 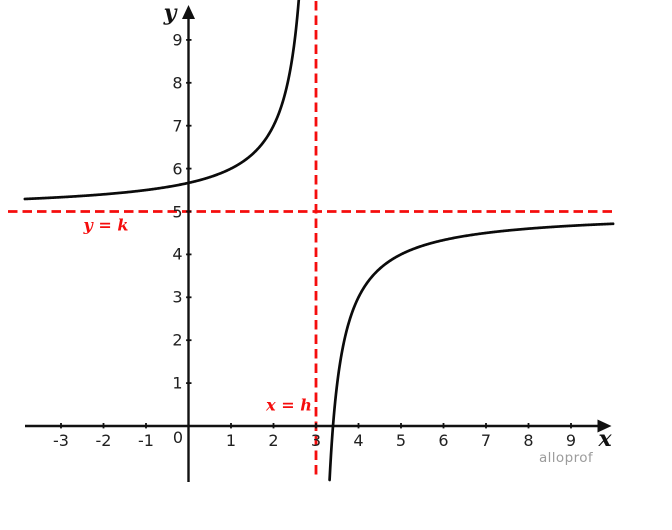 What do you see at coordinates (177, 383) in the screenshot?
I see `y-tick-label-1: 1` at bounding box center [177, 383].